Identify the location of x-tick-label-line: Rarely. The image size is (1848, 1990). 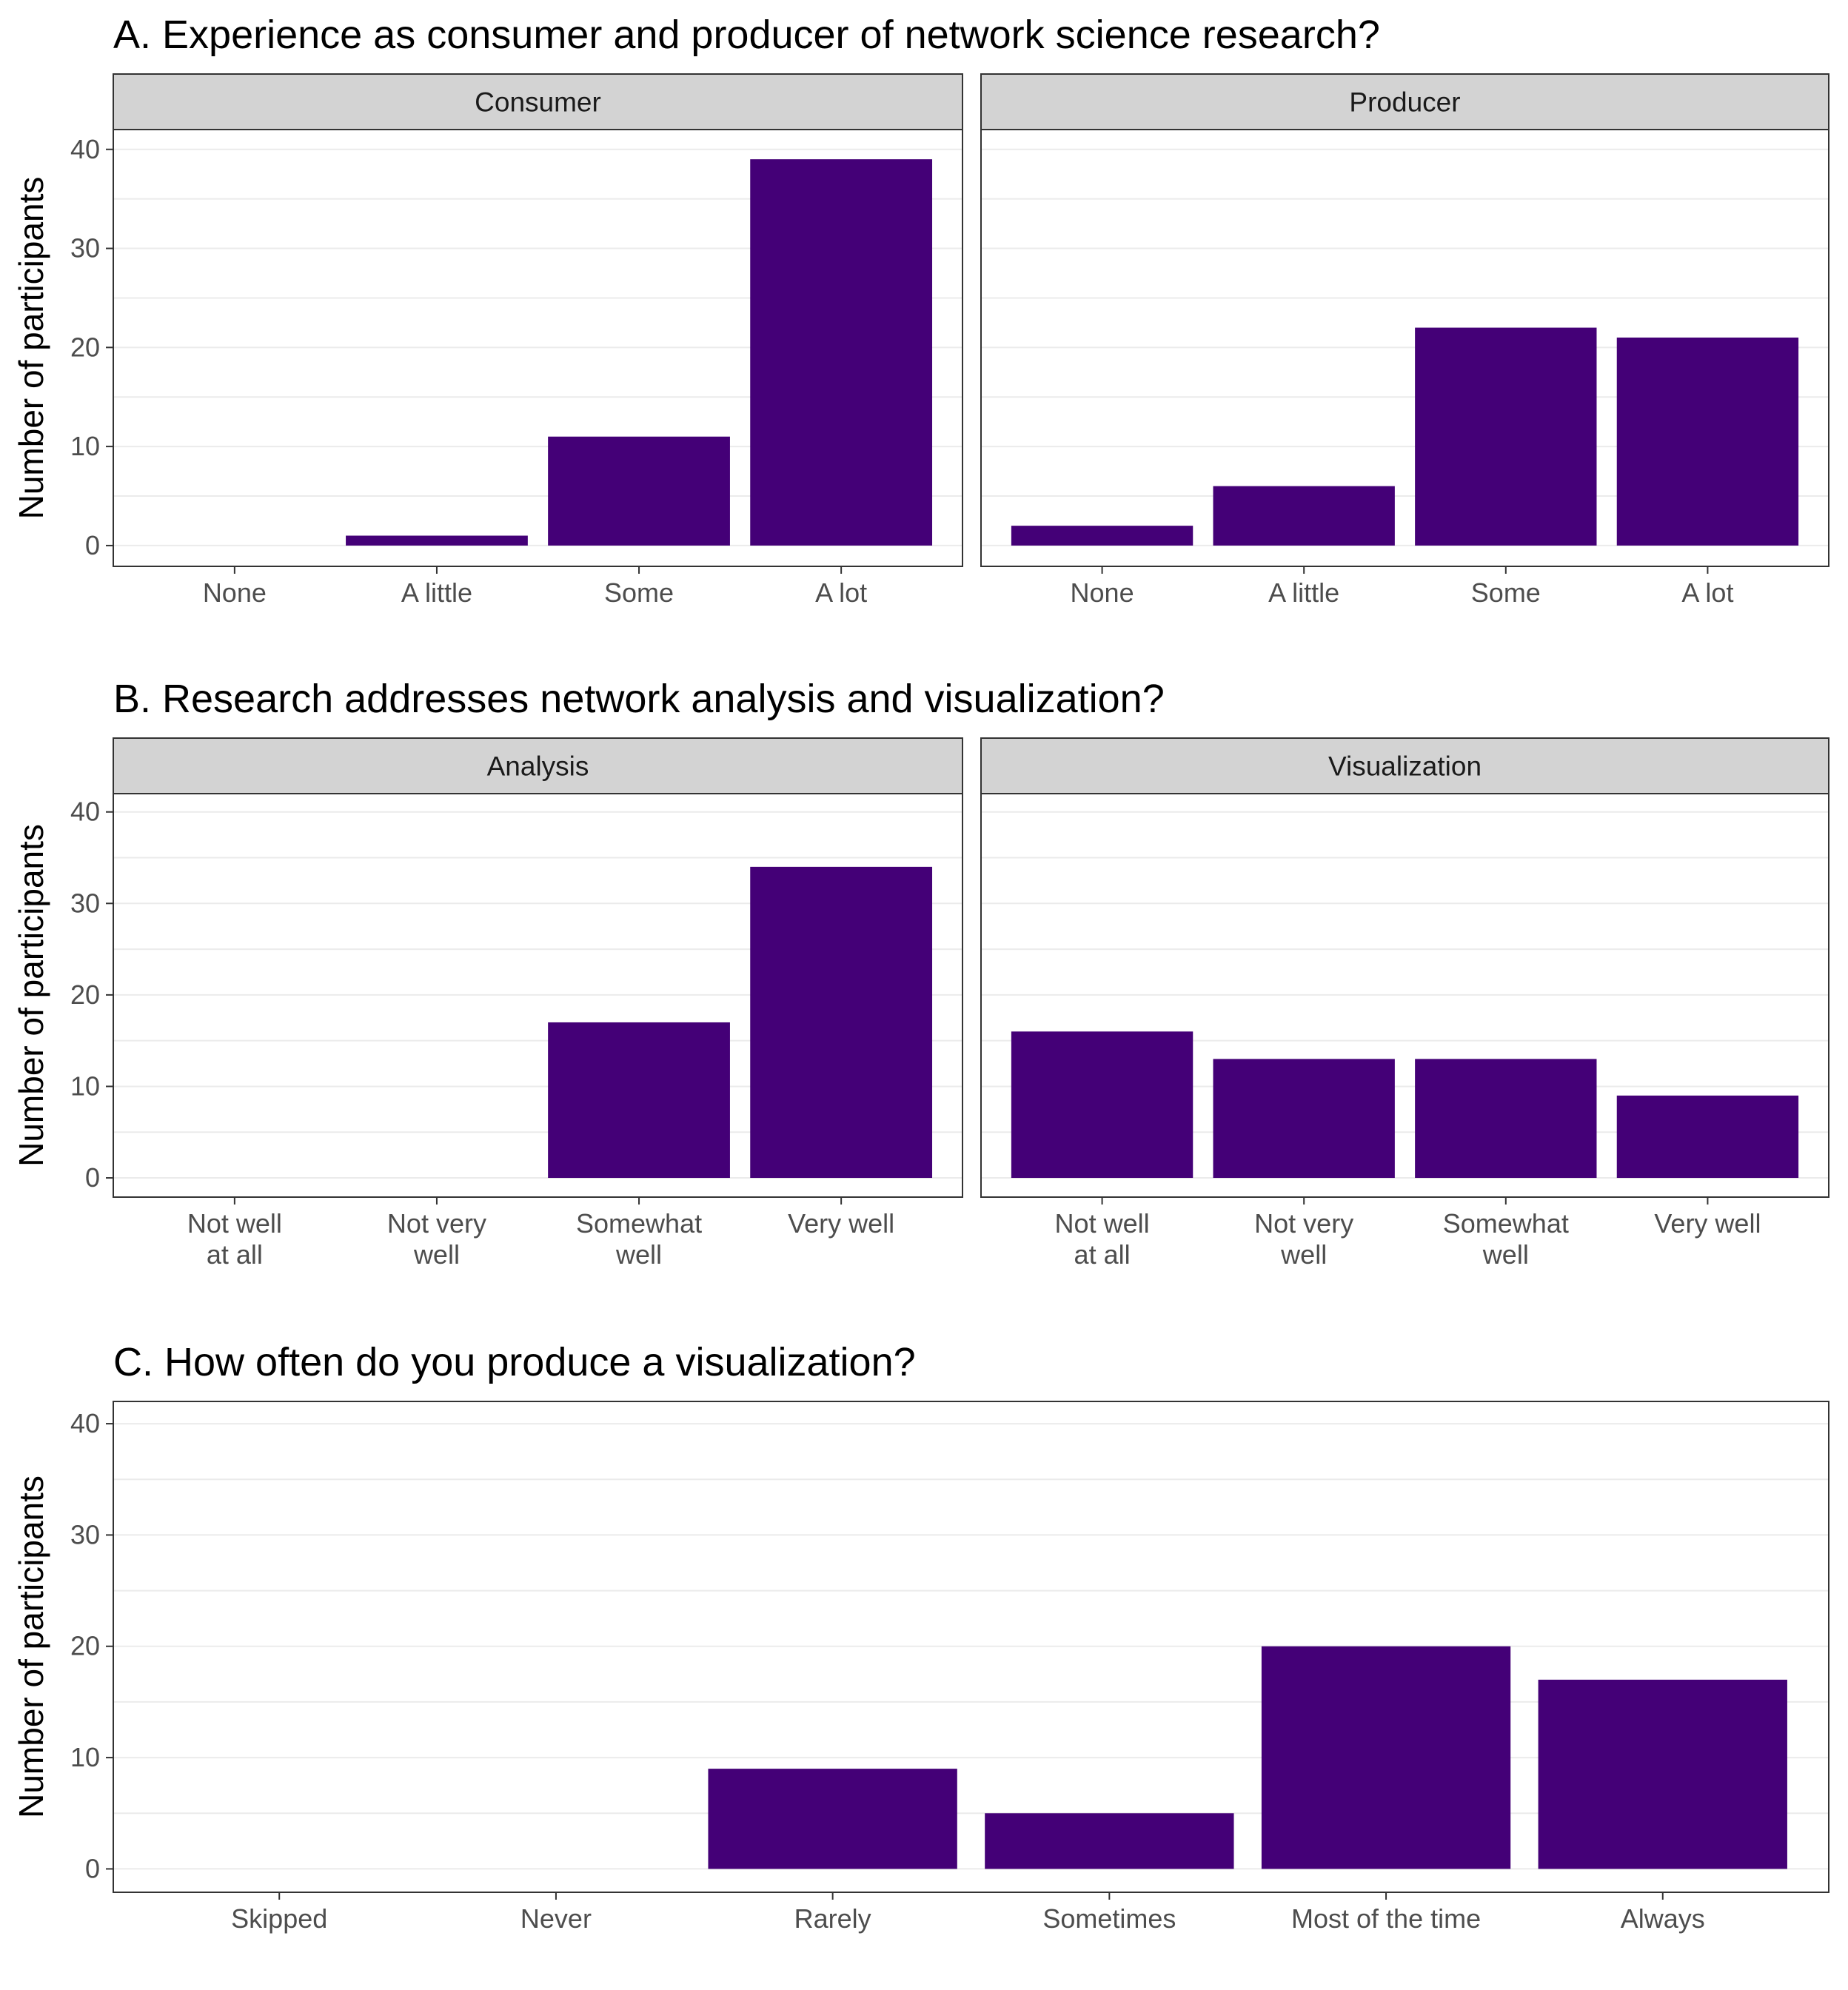
(832, 1918).